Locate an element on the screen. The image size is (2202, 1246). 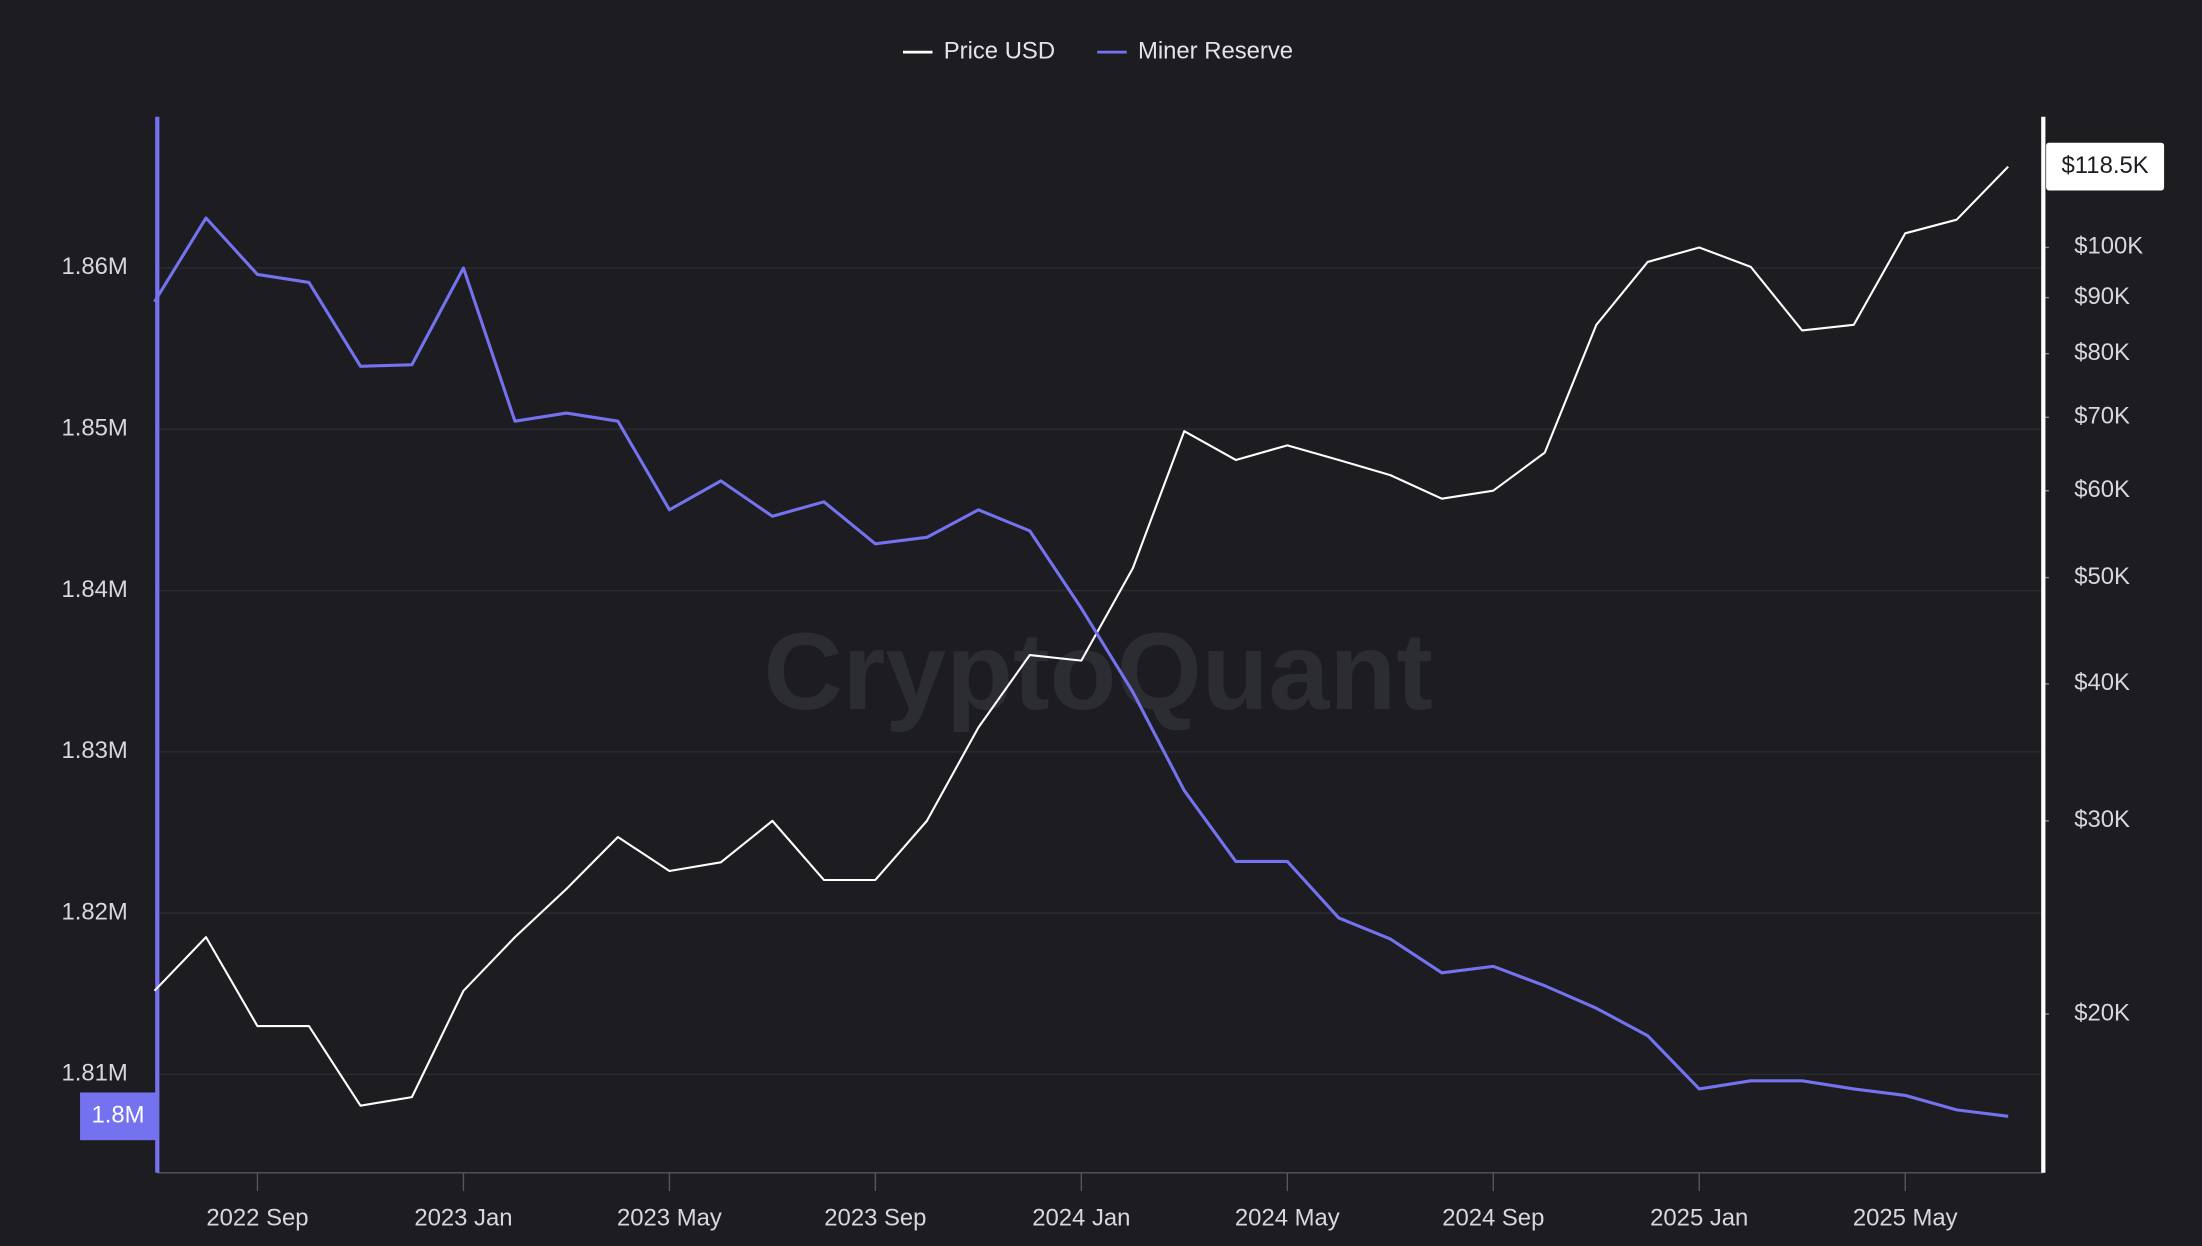
x-tick-label: 2023 Jan is located at coordinates (463, 1217).